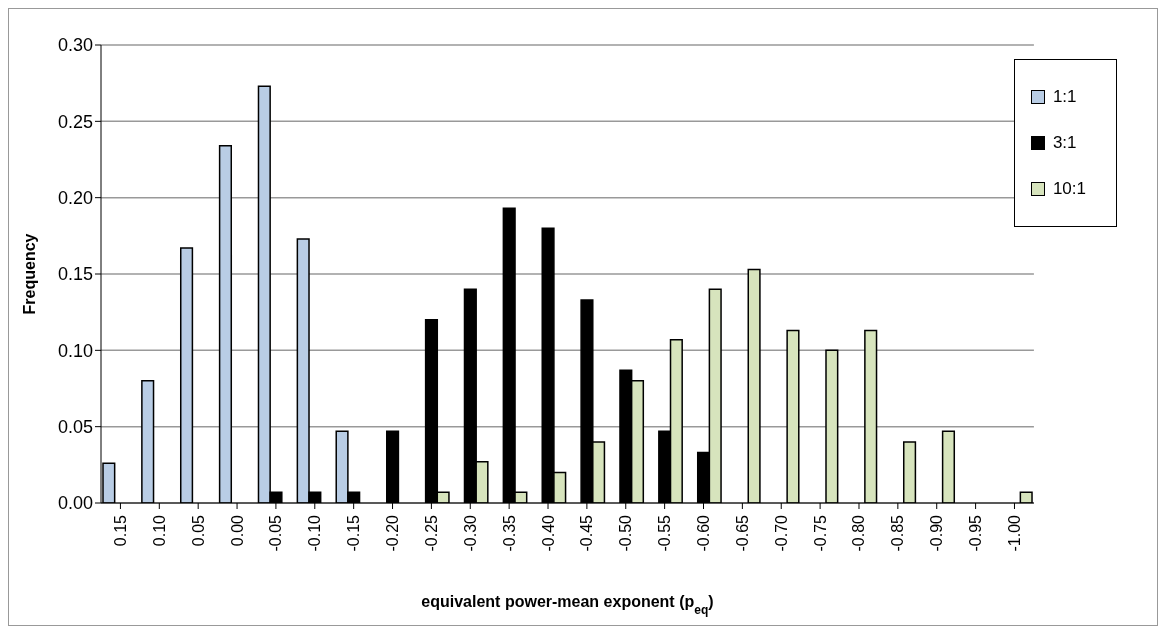  Describe the element at coordinates (587, 533) in the screenshot. I see `x-tick-label: -0.45` at that location.